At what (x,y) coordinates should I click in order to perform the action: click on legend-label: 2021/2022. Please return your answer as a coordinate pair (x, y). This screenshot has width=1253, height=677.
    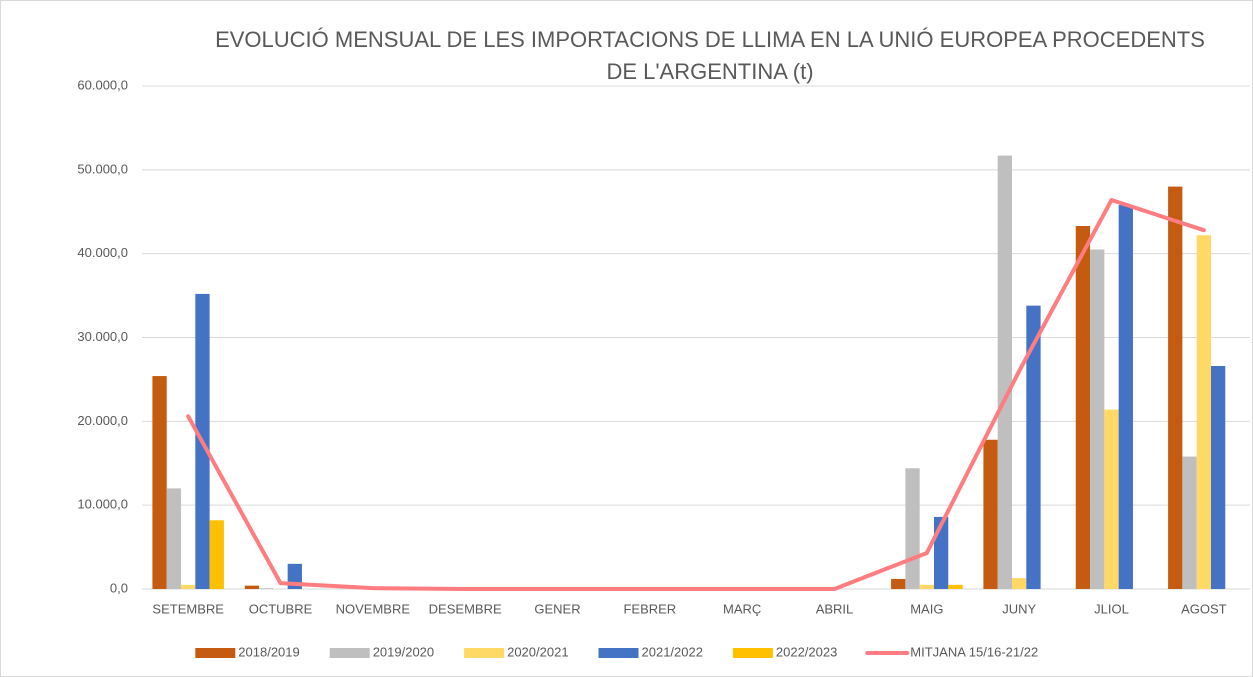
    Looking at the image, I should click on (672, 651).